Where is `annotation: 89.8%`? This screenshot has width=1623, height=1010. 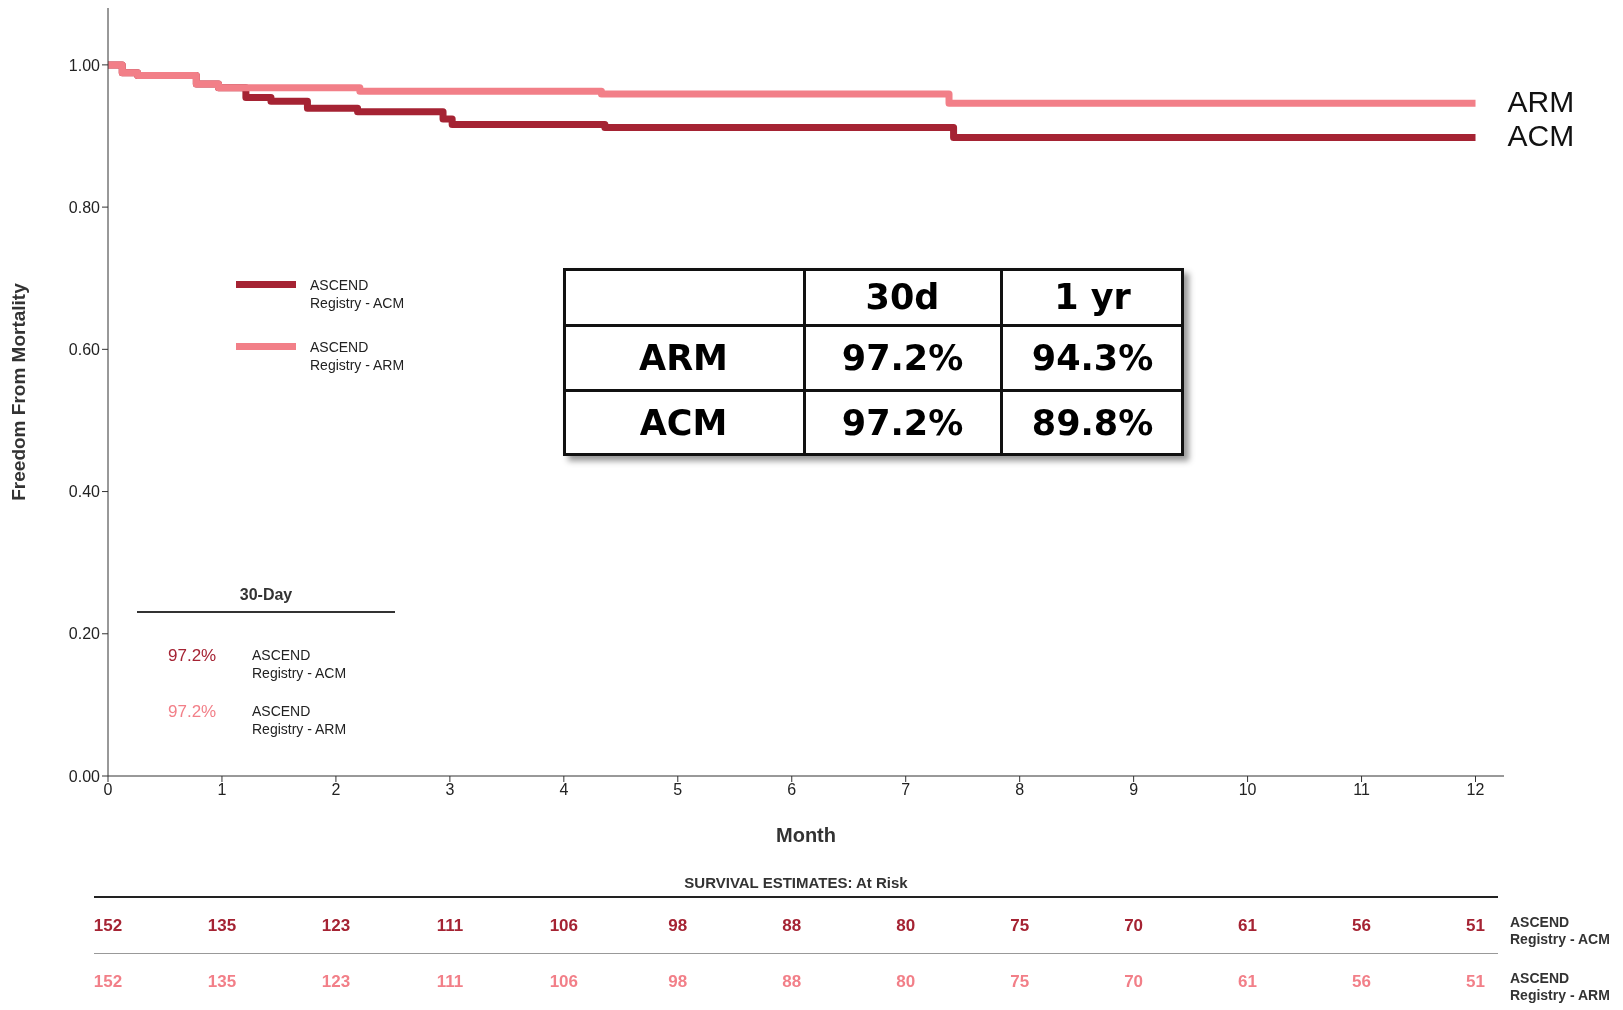
annotation: 89.8% is located at coordinates (1092, 423).